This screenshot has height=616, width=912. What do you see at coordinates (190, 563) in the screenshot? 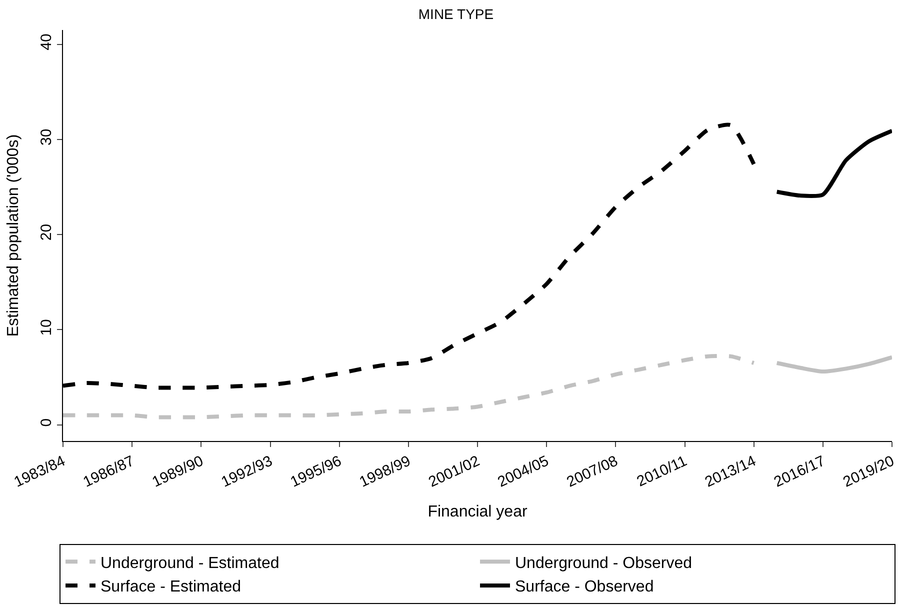
I see `legend-label: Underground - Estimated` at bounding box center [190, 563].